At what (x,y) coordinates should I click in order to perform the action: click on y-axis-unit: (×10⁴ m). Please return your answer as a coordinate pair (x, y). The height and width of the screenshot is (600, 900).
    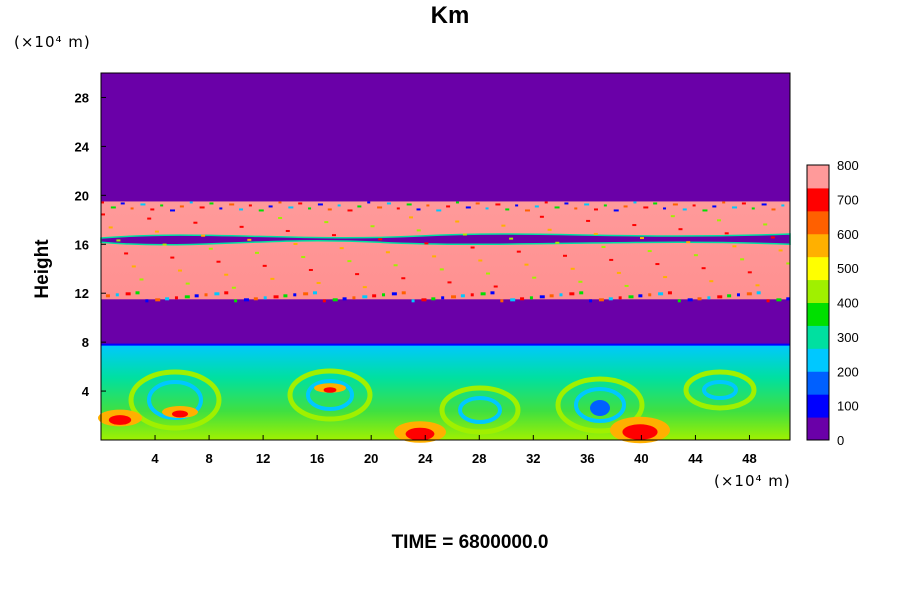
    Looking at the image, I should click on (52, 42).